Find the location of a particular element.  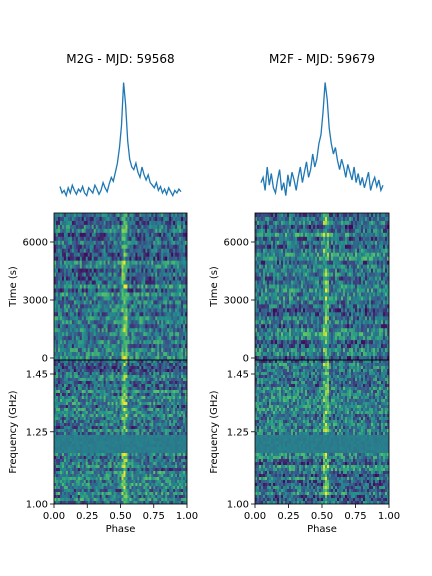

chart-title: M2F - MJD: 59679 is located at coordinates (322, 59).